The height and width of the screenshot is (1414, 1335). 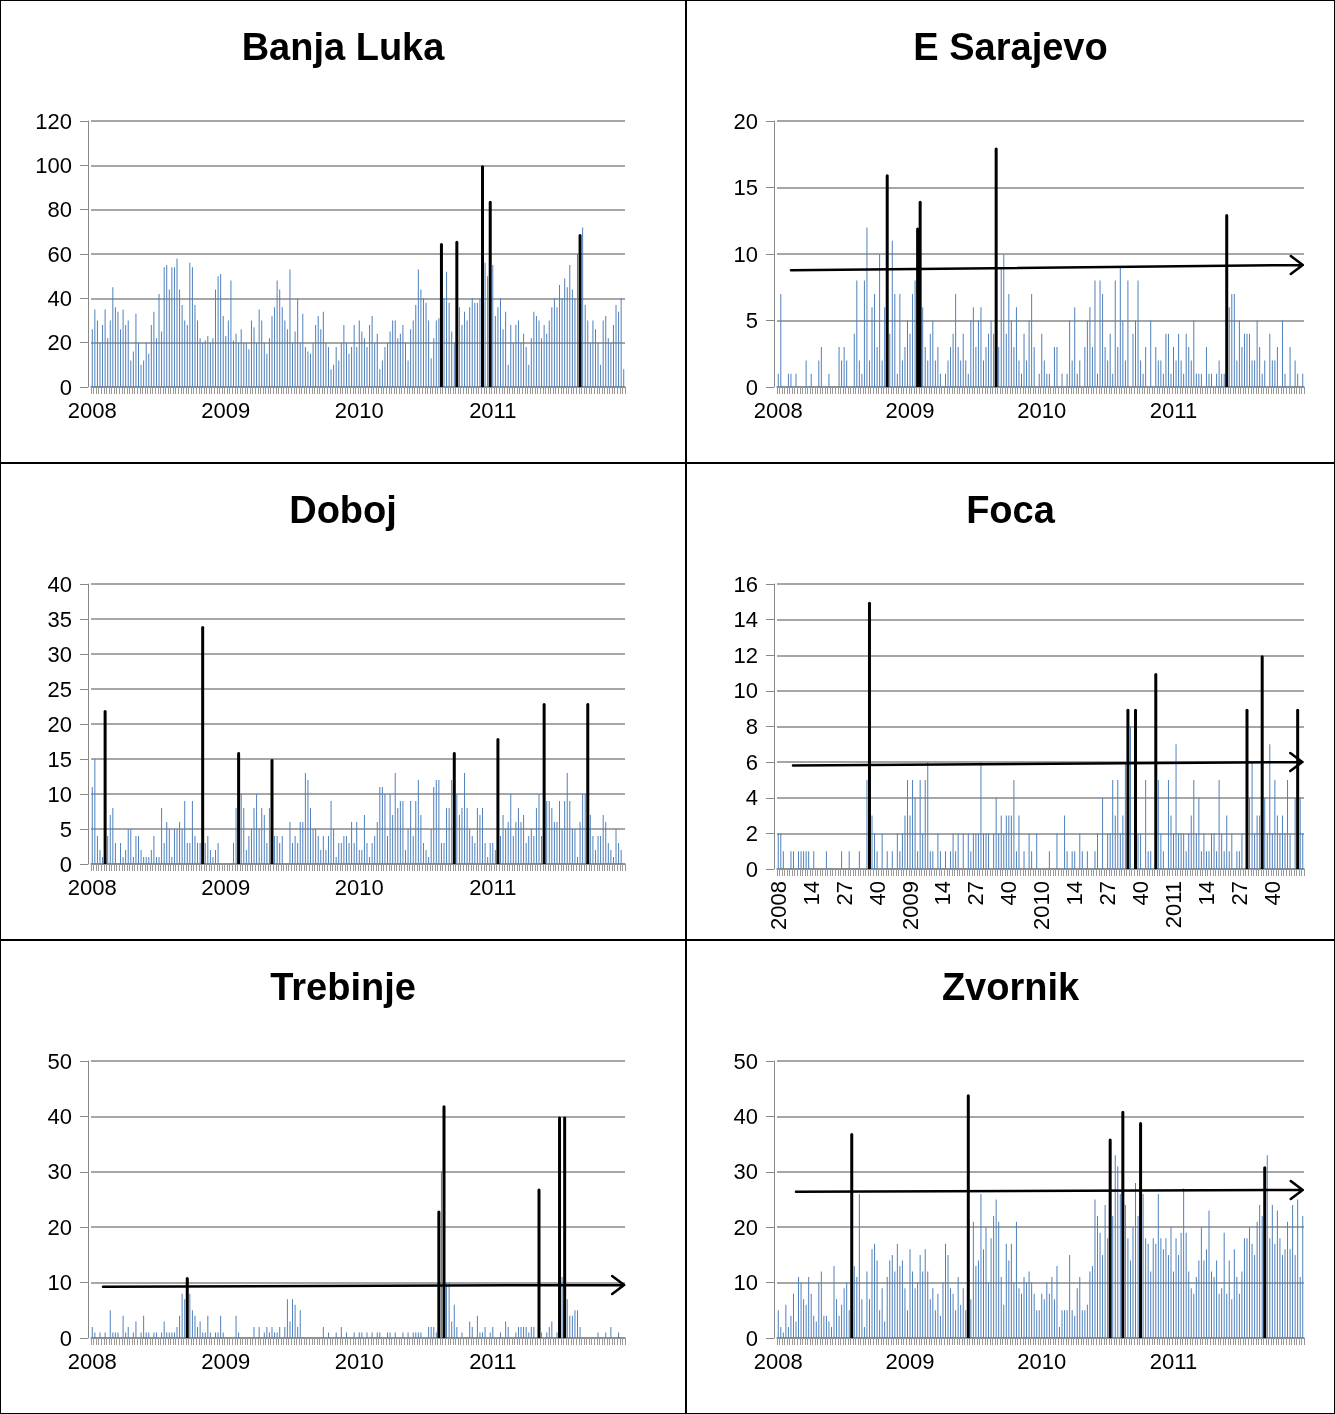 I want to click on y-tick-label: 15, so click(x=59, y=759).